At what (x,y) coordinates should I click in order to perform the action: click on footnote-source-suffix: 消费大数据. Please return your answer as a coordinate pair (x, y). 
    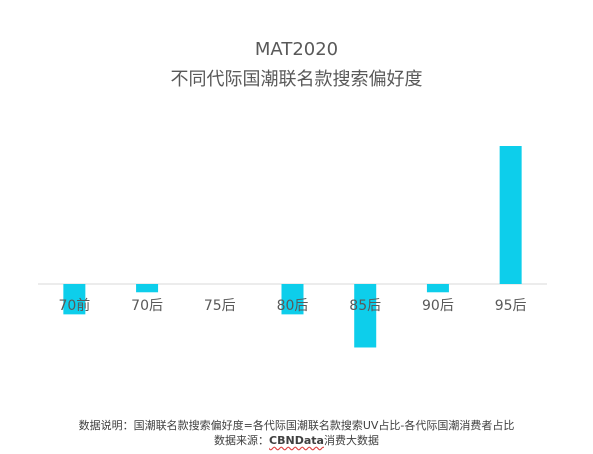
    Looking at the image, I should click on (351, 440).